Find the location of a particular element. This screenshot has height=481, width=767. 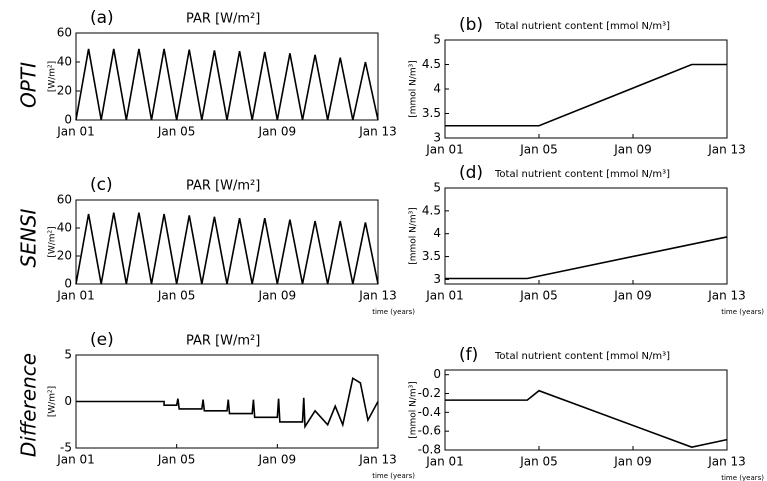

panel-label: (d) is located at coordinates (471, 173).